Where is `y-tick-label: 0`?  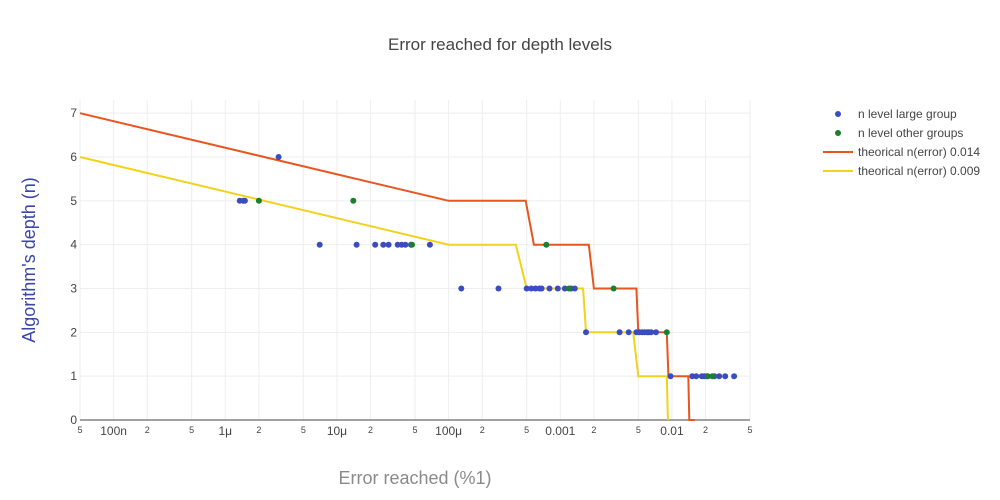 y-tick-label: 0 is located at coordinates (73, 420).